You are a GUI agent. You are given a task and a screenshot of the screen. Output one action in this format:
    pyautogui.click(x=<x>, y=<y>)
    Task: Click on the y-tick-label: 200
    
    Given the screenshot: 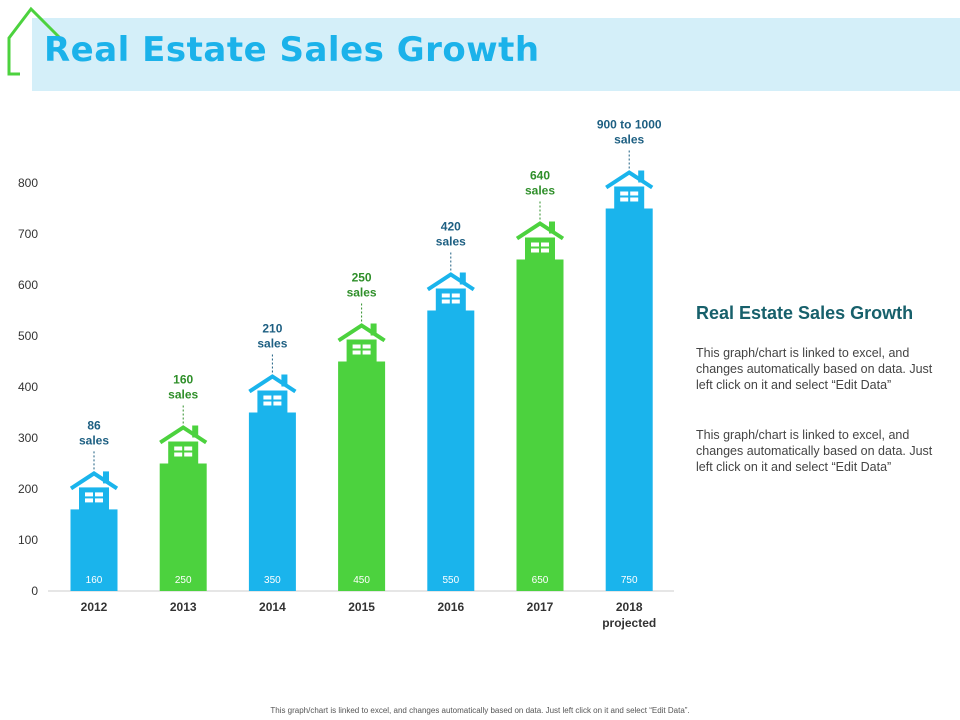 What is the action you would take?
    pyautogui.click(x=28, y=489)
    